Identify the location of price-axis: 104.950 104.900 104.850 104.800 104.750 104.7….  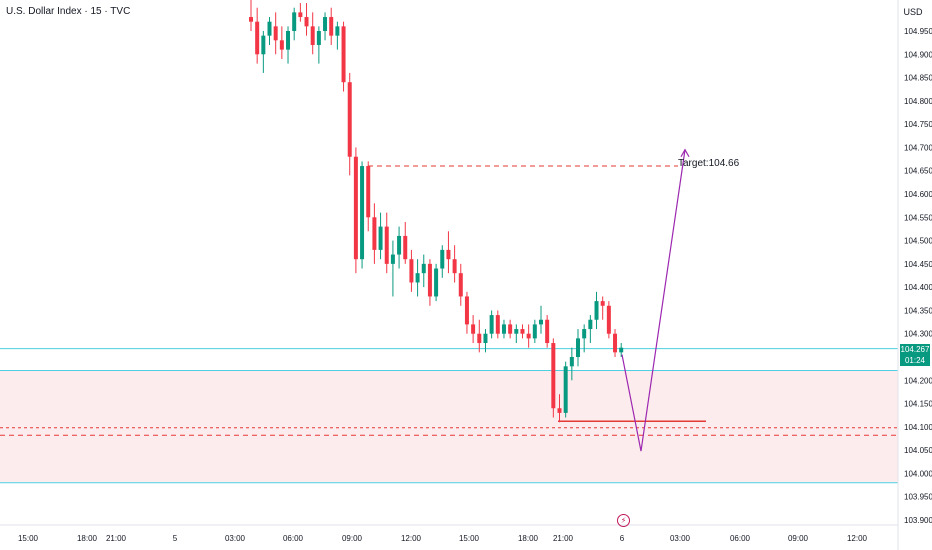
(918, 276).